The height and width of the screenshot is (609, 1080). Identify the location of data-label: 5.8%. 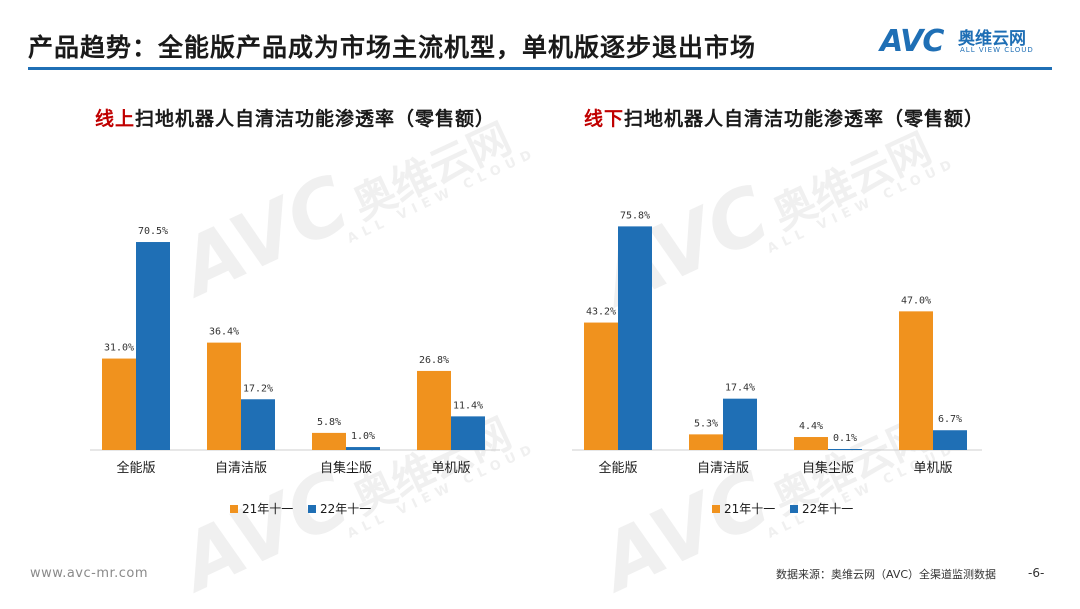
(329, 422).